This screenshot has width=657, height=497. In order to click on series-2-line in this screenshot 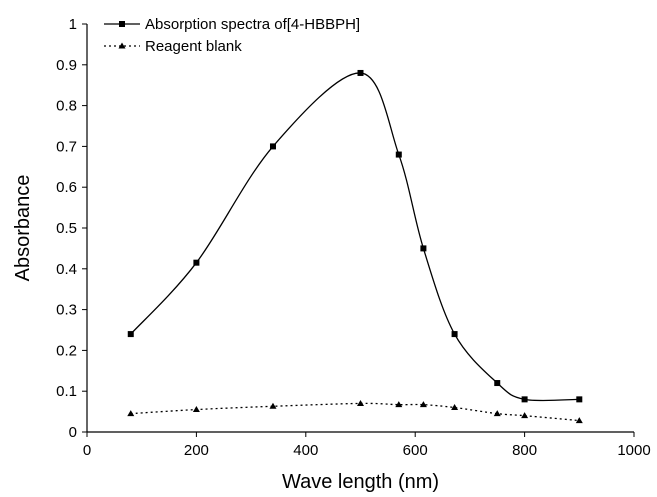, I will do `click(355, 412)`.